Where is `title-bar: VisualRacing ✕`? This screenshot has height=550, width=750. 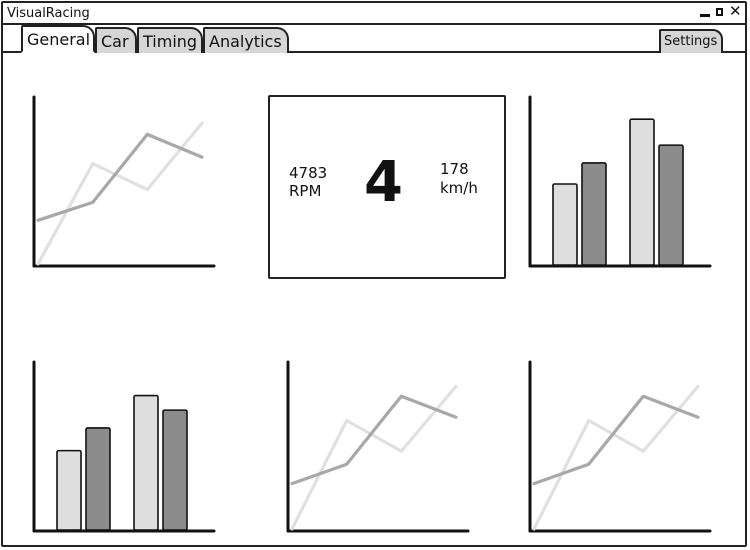 title-bar: VisualRacing ✕ is located at coordinates (374, 14).